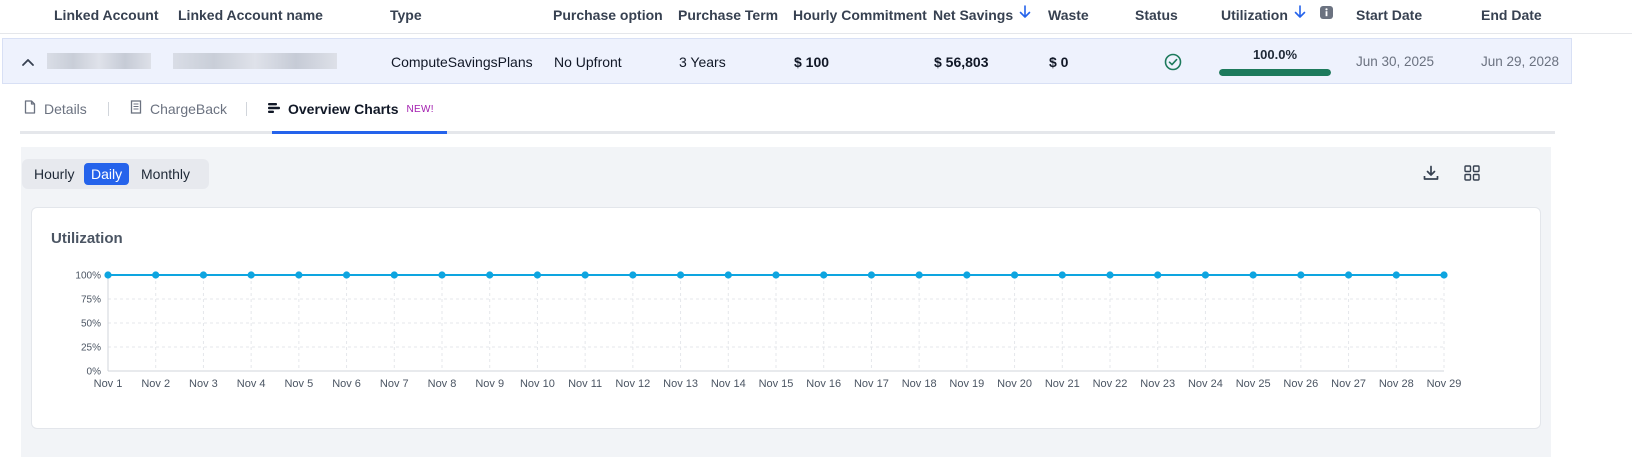  I want to click on x-tick-label: Nov 28, so click(1396, 384).